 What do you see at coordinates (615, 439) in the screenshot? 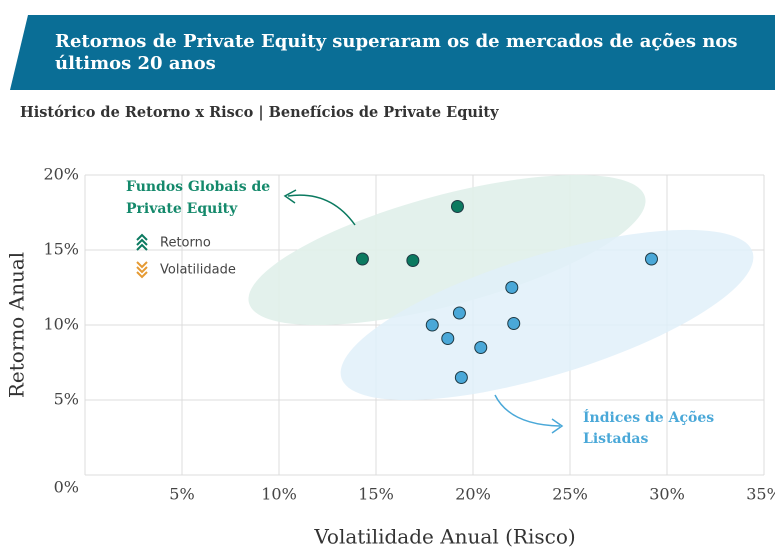
I see `annotation: Listadas` at bounding box center [615, 439].